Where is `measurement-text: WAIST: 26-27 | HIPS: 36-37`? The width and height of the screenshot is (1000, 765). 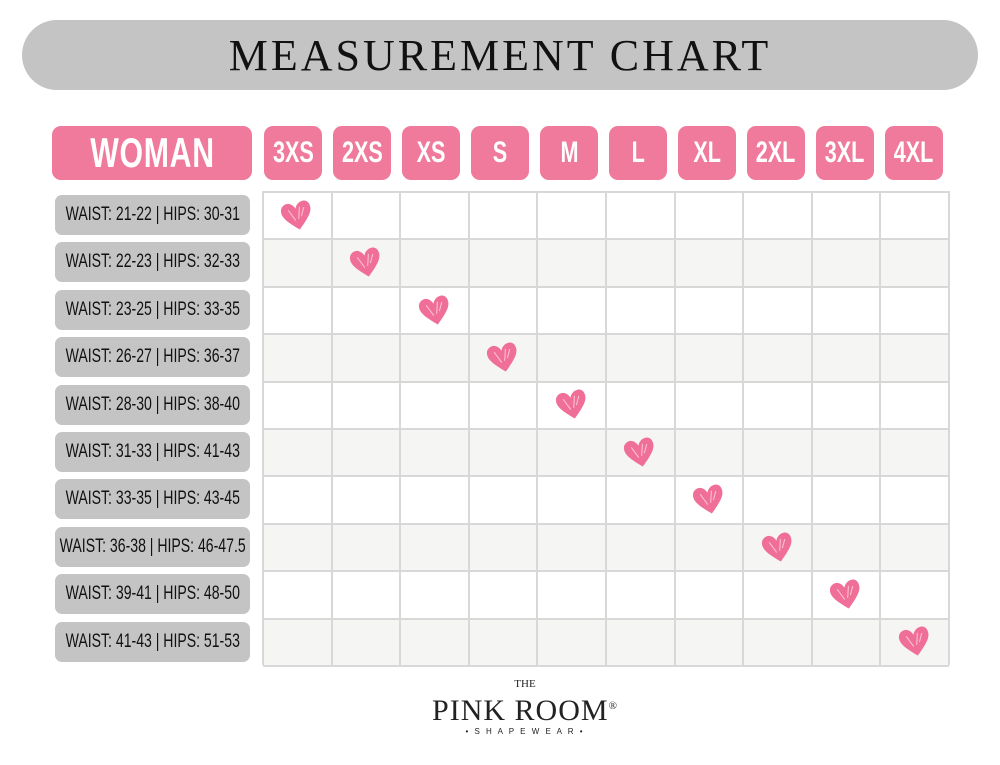
measurement-text: WAIST: 26-27 | HIPS: 36-37 is located at coordinates (152, 357).